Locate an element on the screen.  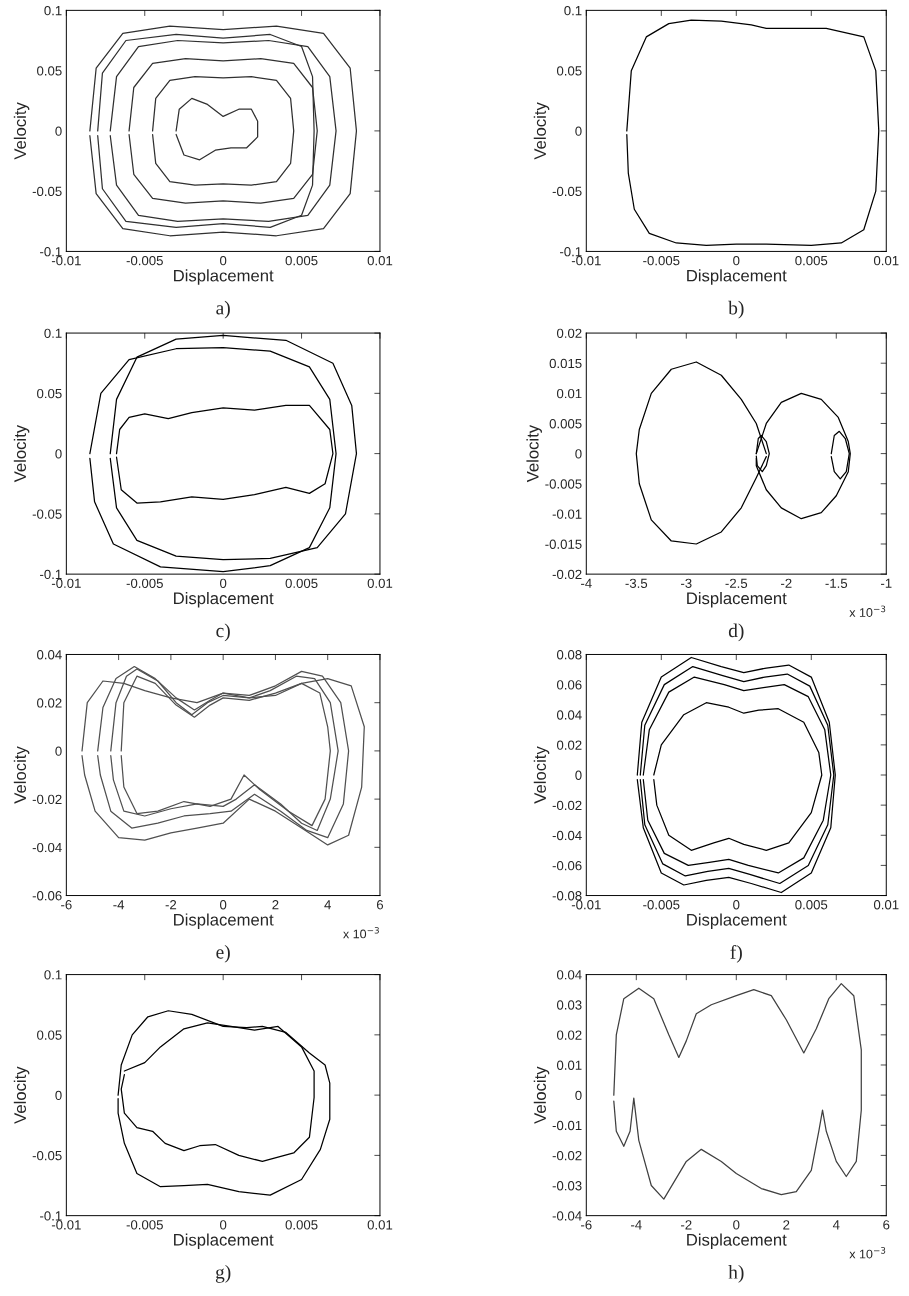
text: b) is located at coordinates (736, 309).